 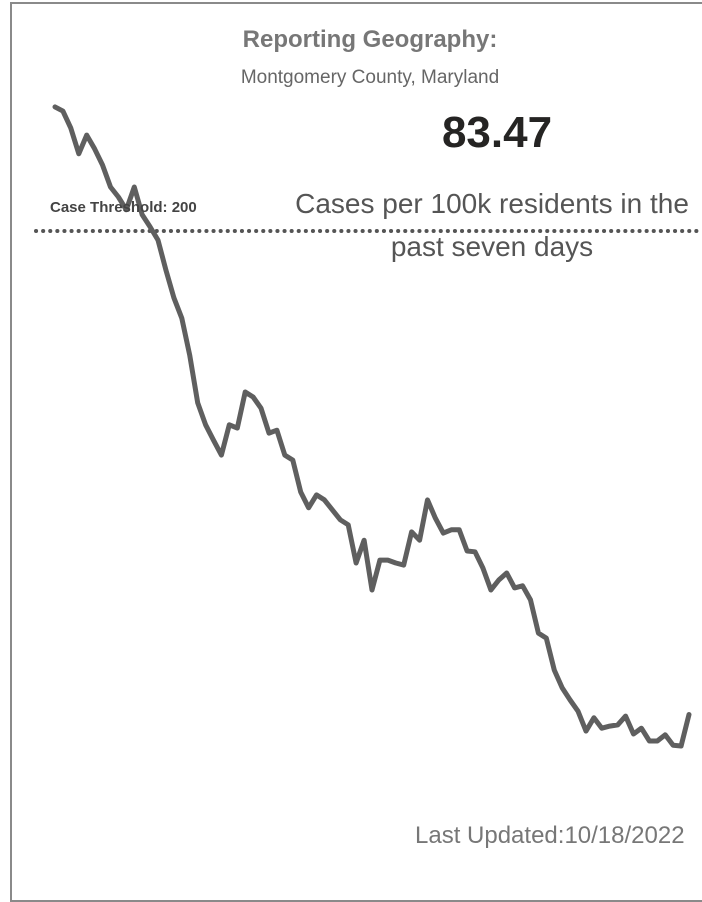 What do you see at coordinates (497, 132) in the screenshot?
I see `kpi-value: 83.47` at bounding box center [497, 132].